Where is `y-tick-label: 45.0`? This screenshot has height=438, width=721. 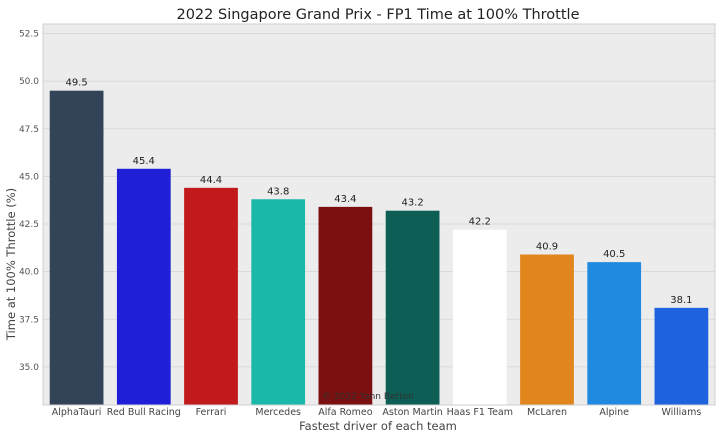
y-tick-label: 45.0 is located at coordinates (29, 177).